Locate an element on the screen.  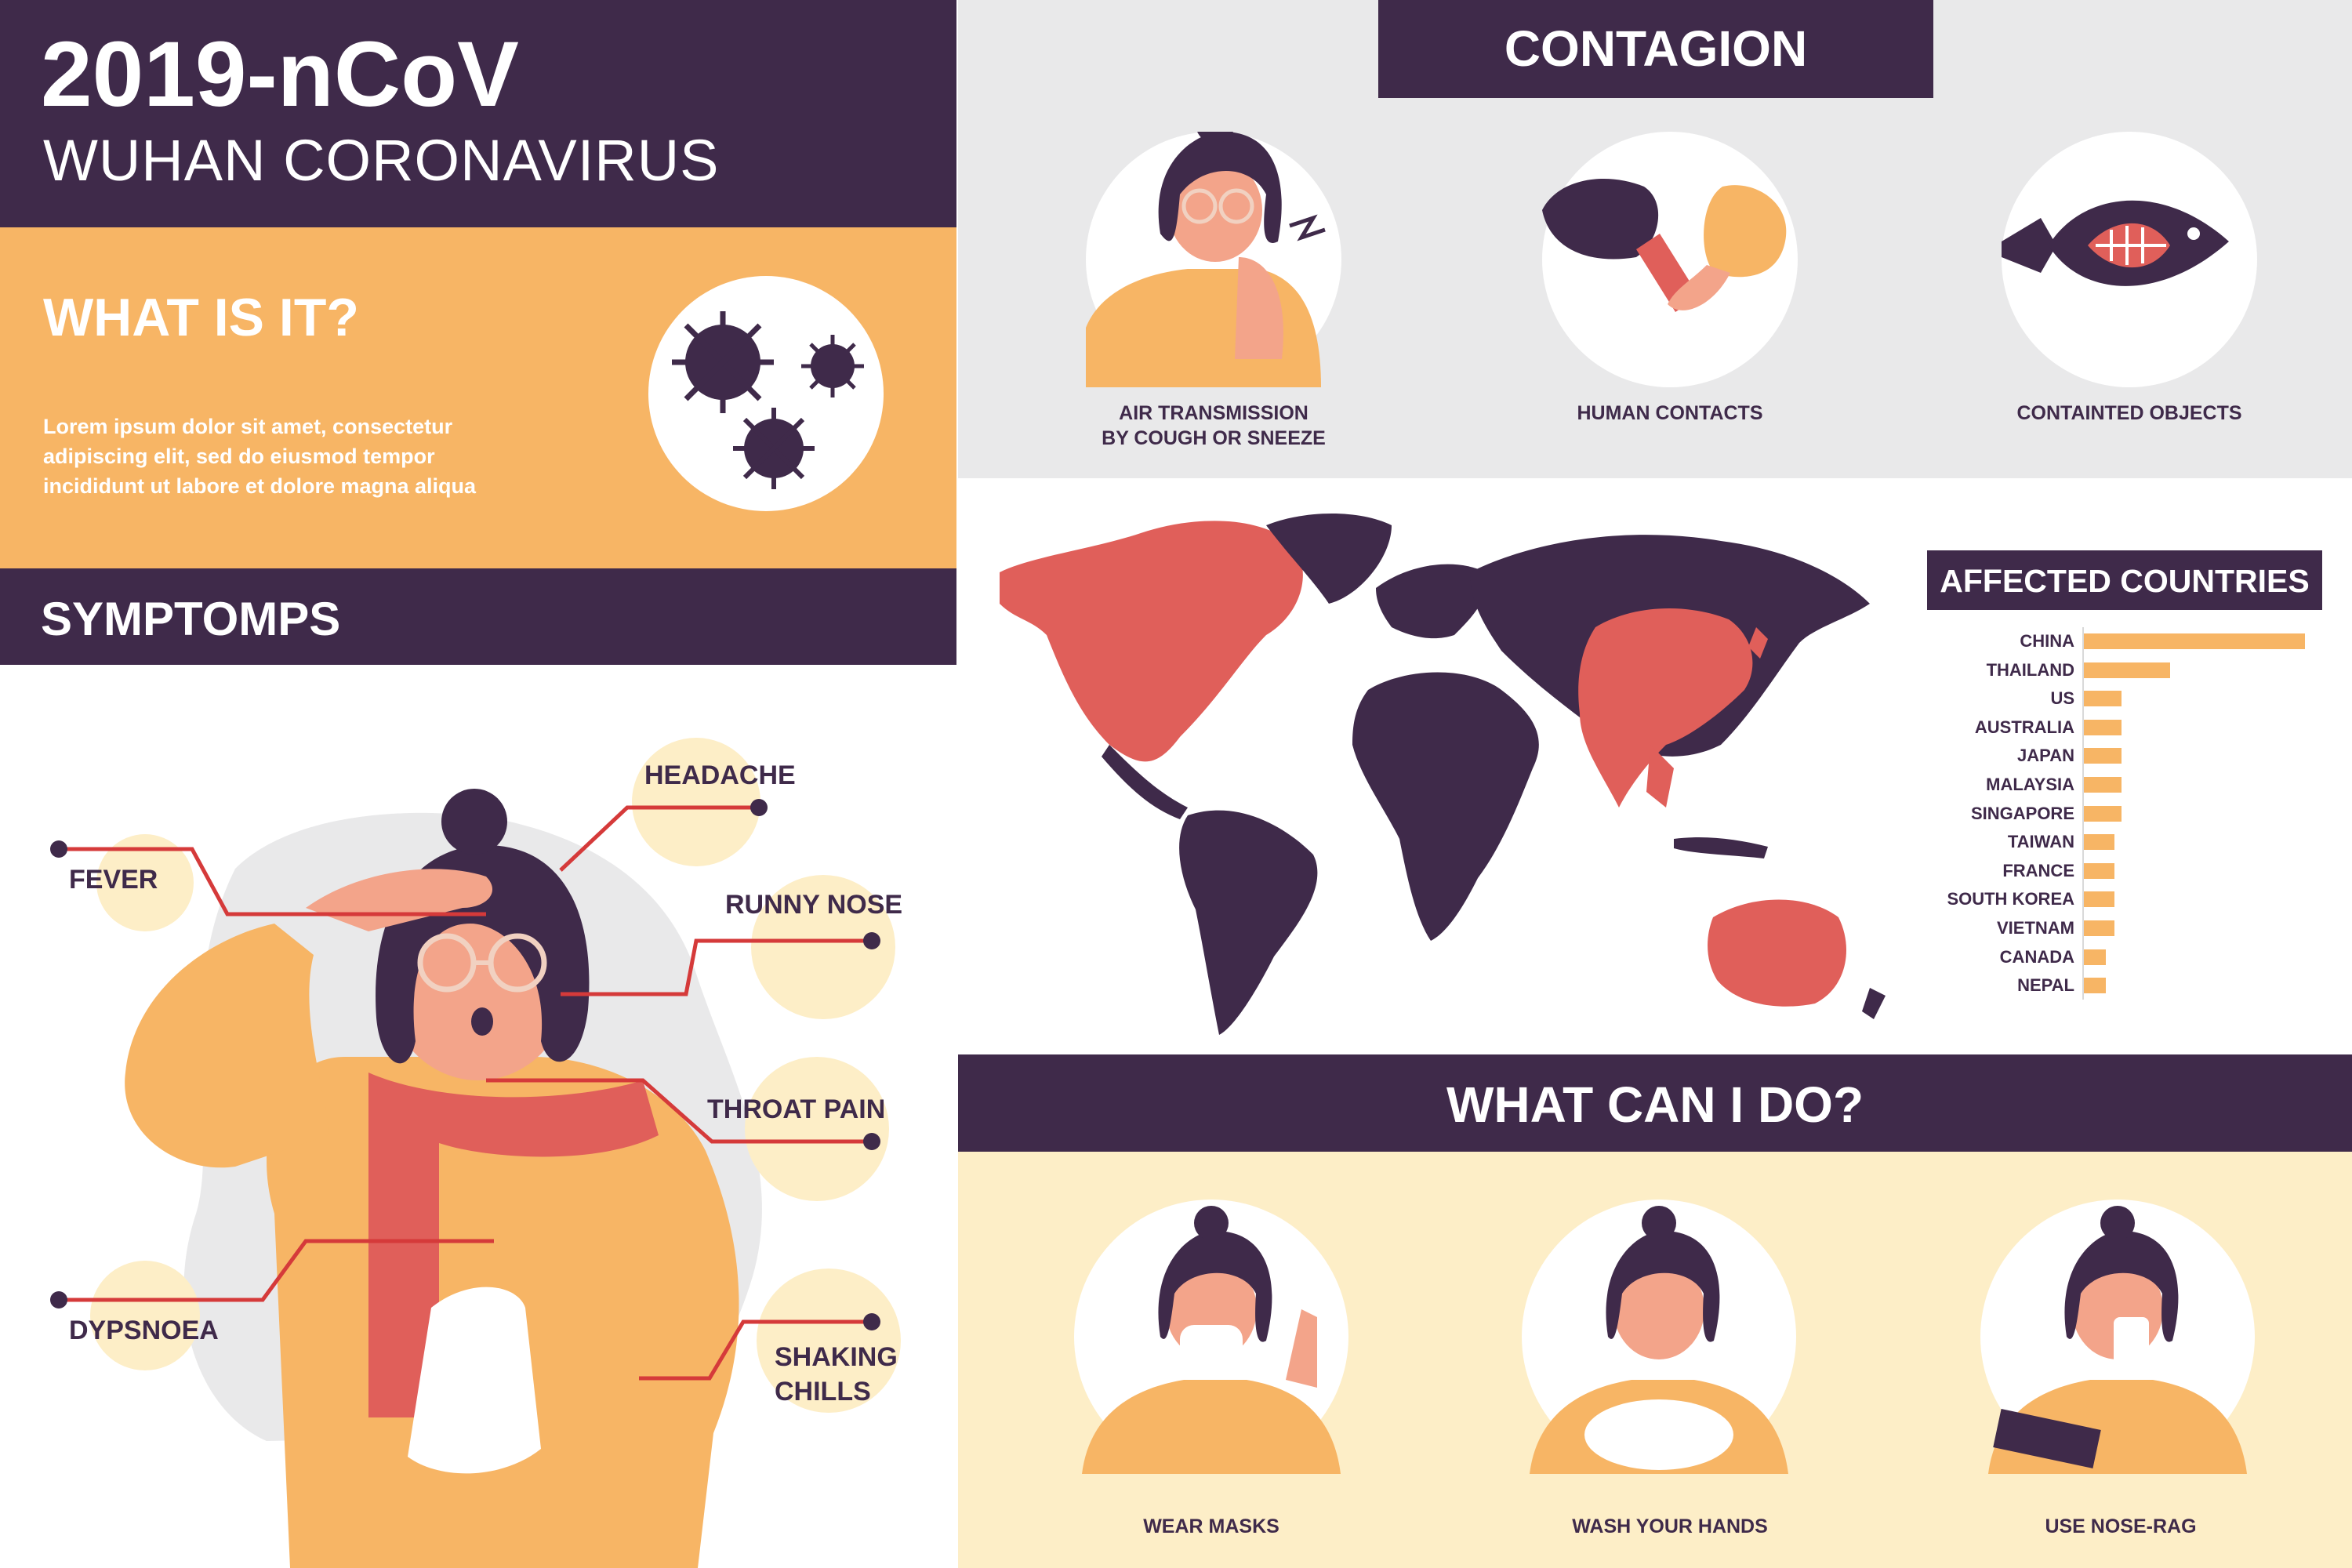
virus-icon is located at coordinates (768, 400).